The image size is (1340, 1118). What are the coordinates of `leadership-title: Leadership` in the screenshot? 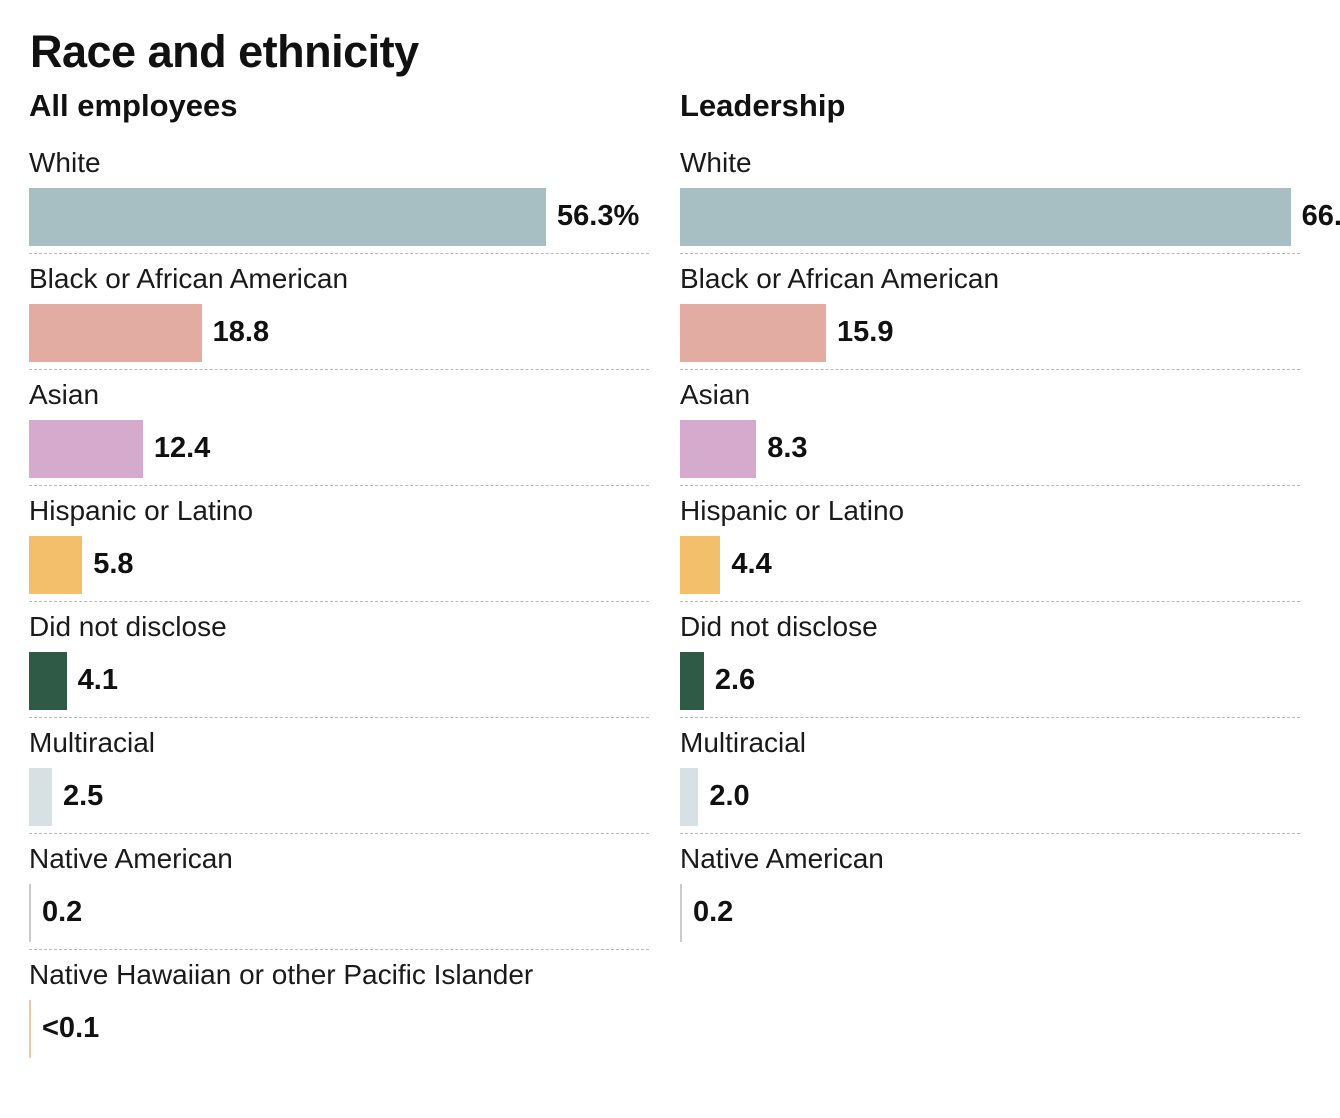 It's located at (763, 105).